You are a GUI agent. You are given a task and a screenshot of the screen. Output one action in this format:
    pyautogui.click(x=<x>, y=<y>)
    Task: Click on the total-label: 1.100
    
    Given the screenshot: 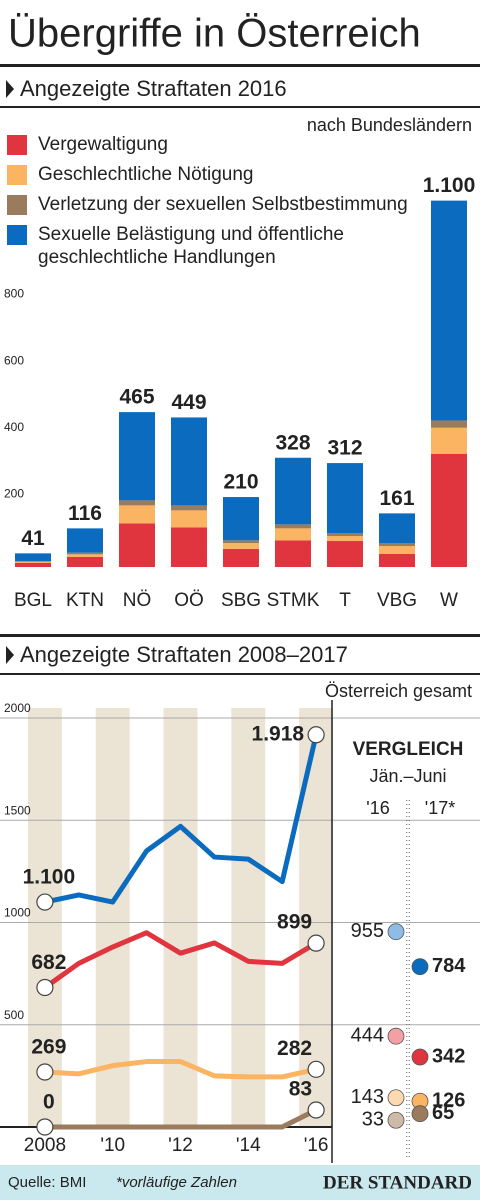 What is the action you would take?
    pyautogui.click(x=449, y=185)
    